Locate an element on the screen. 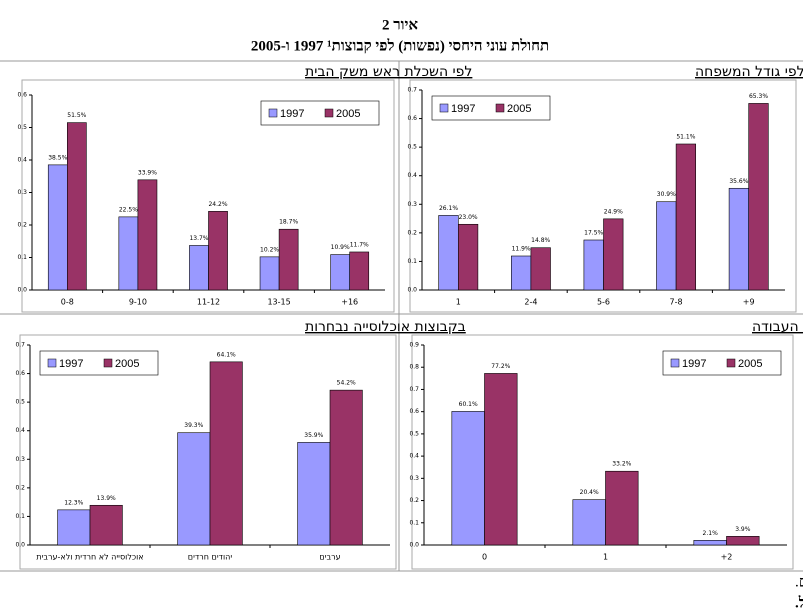 The width and height of the screenshot is (803, 615). value-label: 3.9% is located at coordinates (743, 529).